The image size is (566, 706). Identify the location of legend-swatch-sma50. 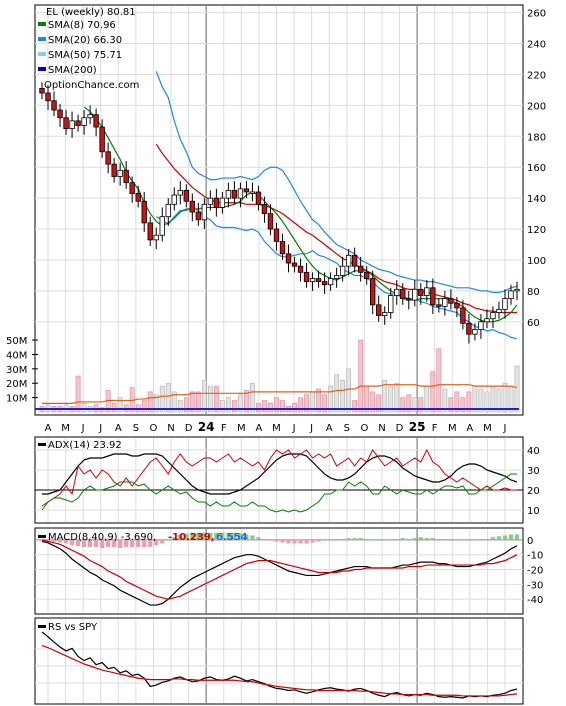
(42, 54).